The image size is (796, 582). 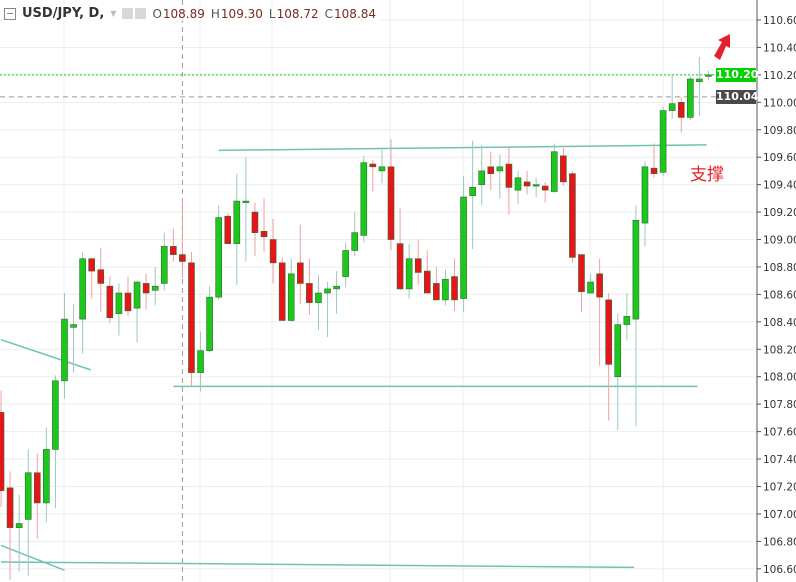 What do you see at coordinates (779, 460) in the screenshot?
I see `y-tick-label: 107.40` at bounding box center [779, 460].